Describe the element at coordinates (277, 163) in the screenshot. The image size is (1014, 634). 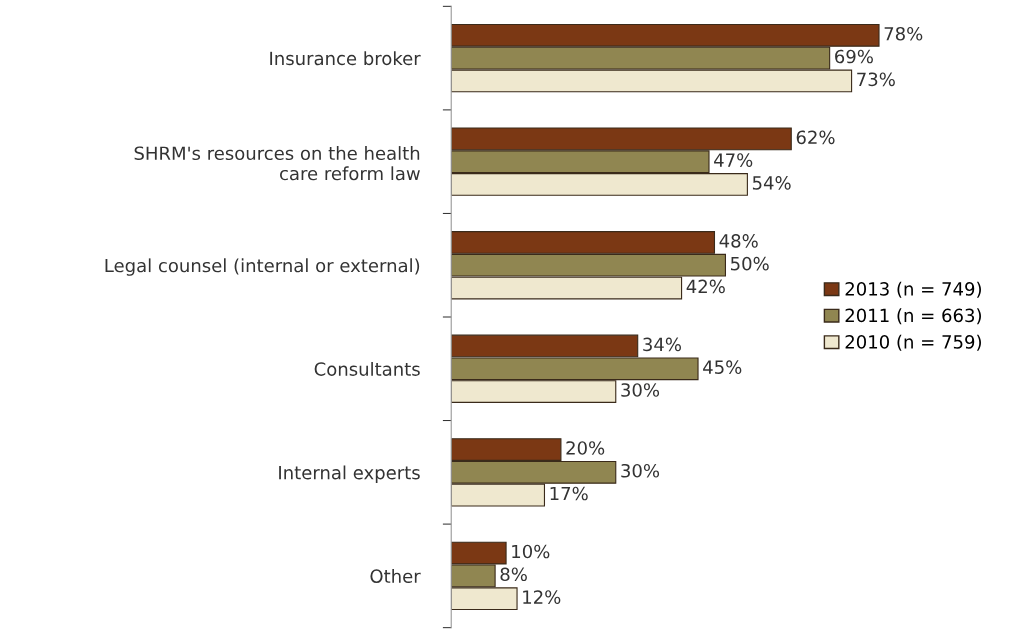
I see `y-tick-label: SHRM's resources on the health care reform law` at that location.